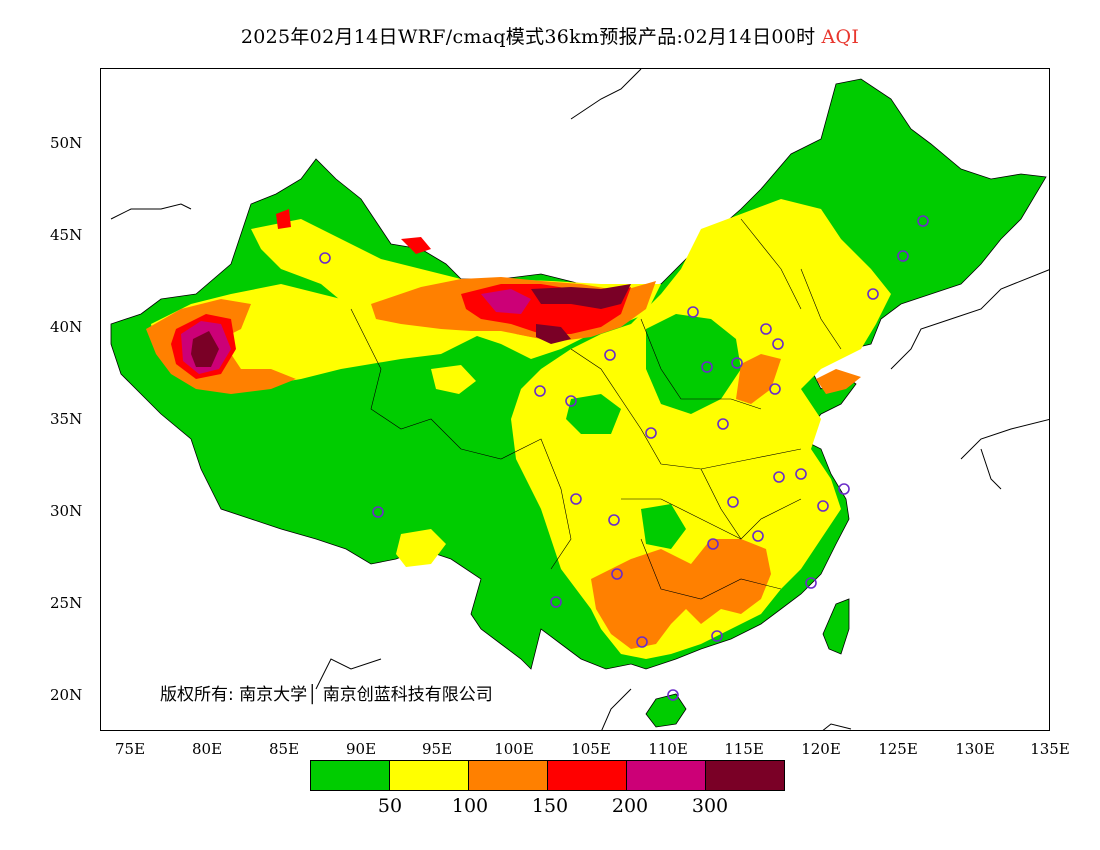 The width and height of the screenshot is (1100, 850). I want to click on lon-label-120e: 120E, so click(821, 749).